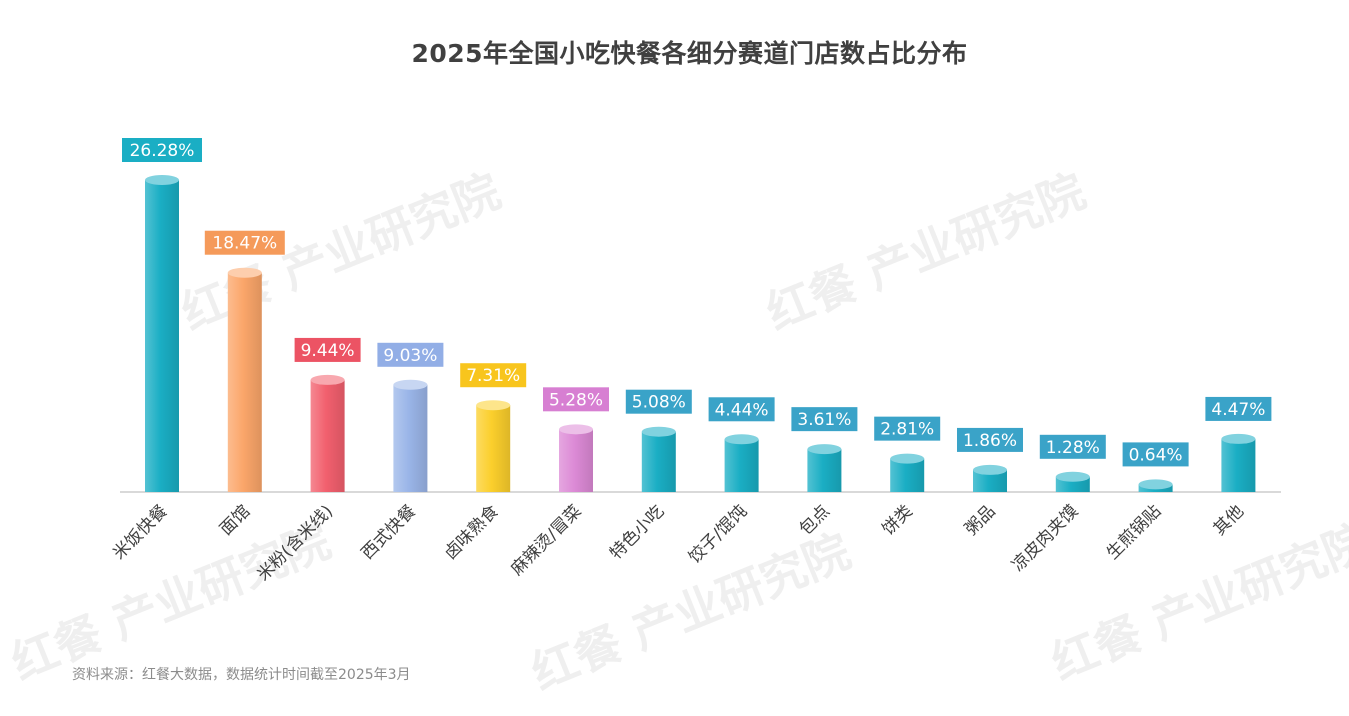 The height and width of the screenshot is (716, 1349). I want to click on data-label: 9.44%, so click(327, 349).